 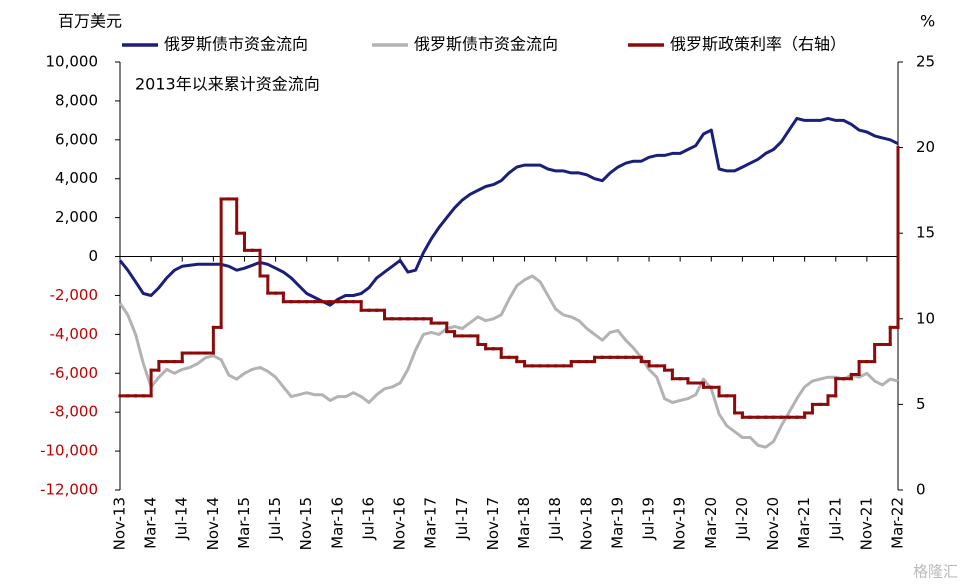 What do you see at coordinates (368, 519) in the screenshot?
I see `x-tick-label: Jul-16` at bounding box center [368, 519].